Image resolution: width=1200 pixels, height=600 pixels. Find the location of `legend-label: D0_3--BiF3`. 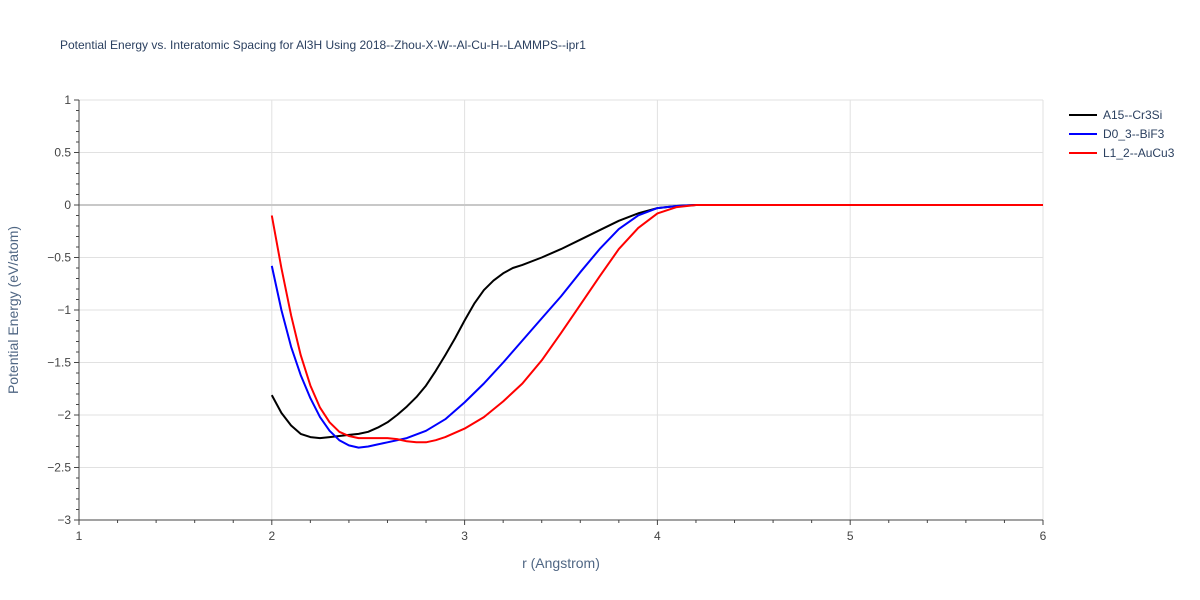

legend-label: D0_3--BiF3 is located at coordinates (1134, 134).